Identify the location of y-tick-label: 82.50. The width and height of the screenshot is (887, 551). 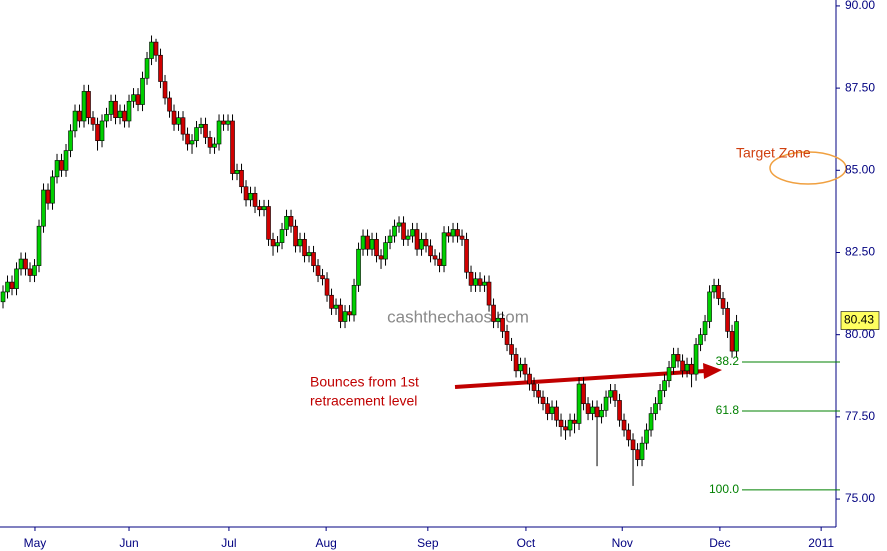
(860, 252).